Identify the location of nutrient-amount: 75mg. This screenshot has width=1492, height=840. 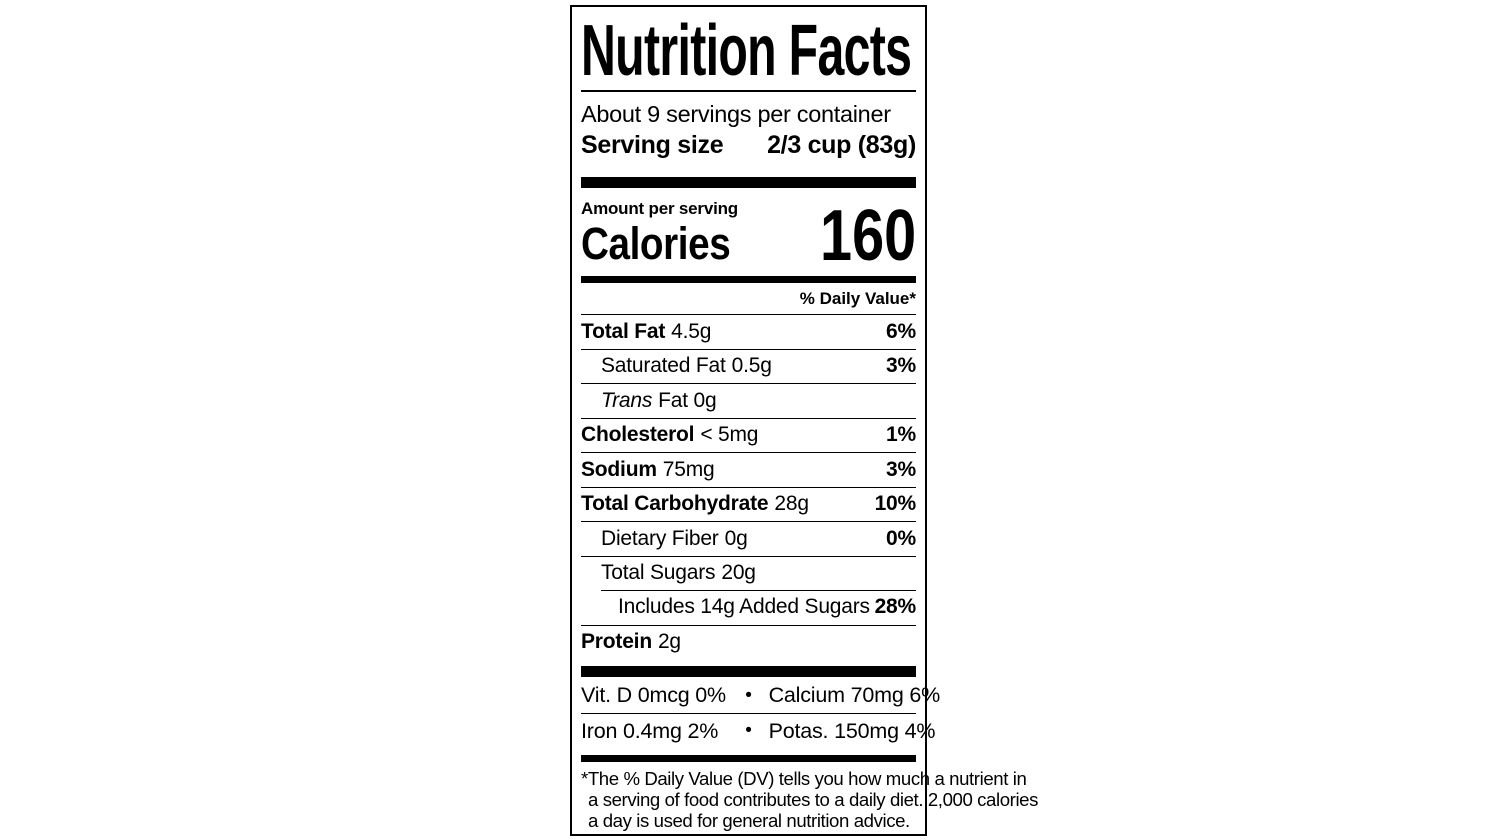
(688, 469).